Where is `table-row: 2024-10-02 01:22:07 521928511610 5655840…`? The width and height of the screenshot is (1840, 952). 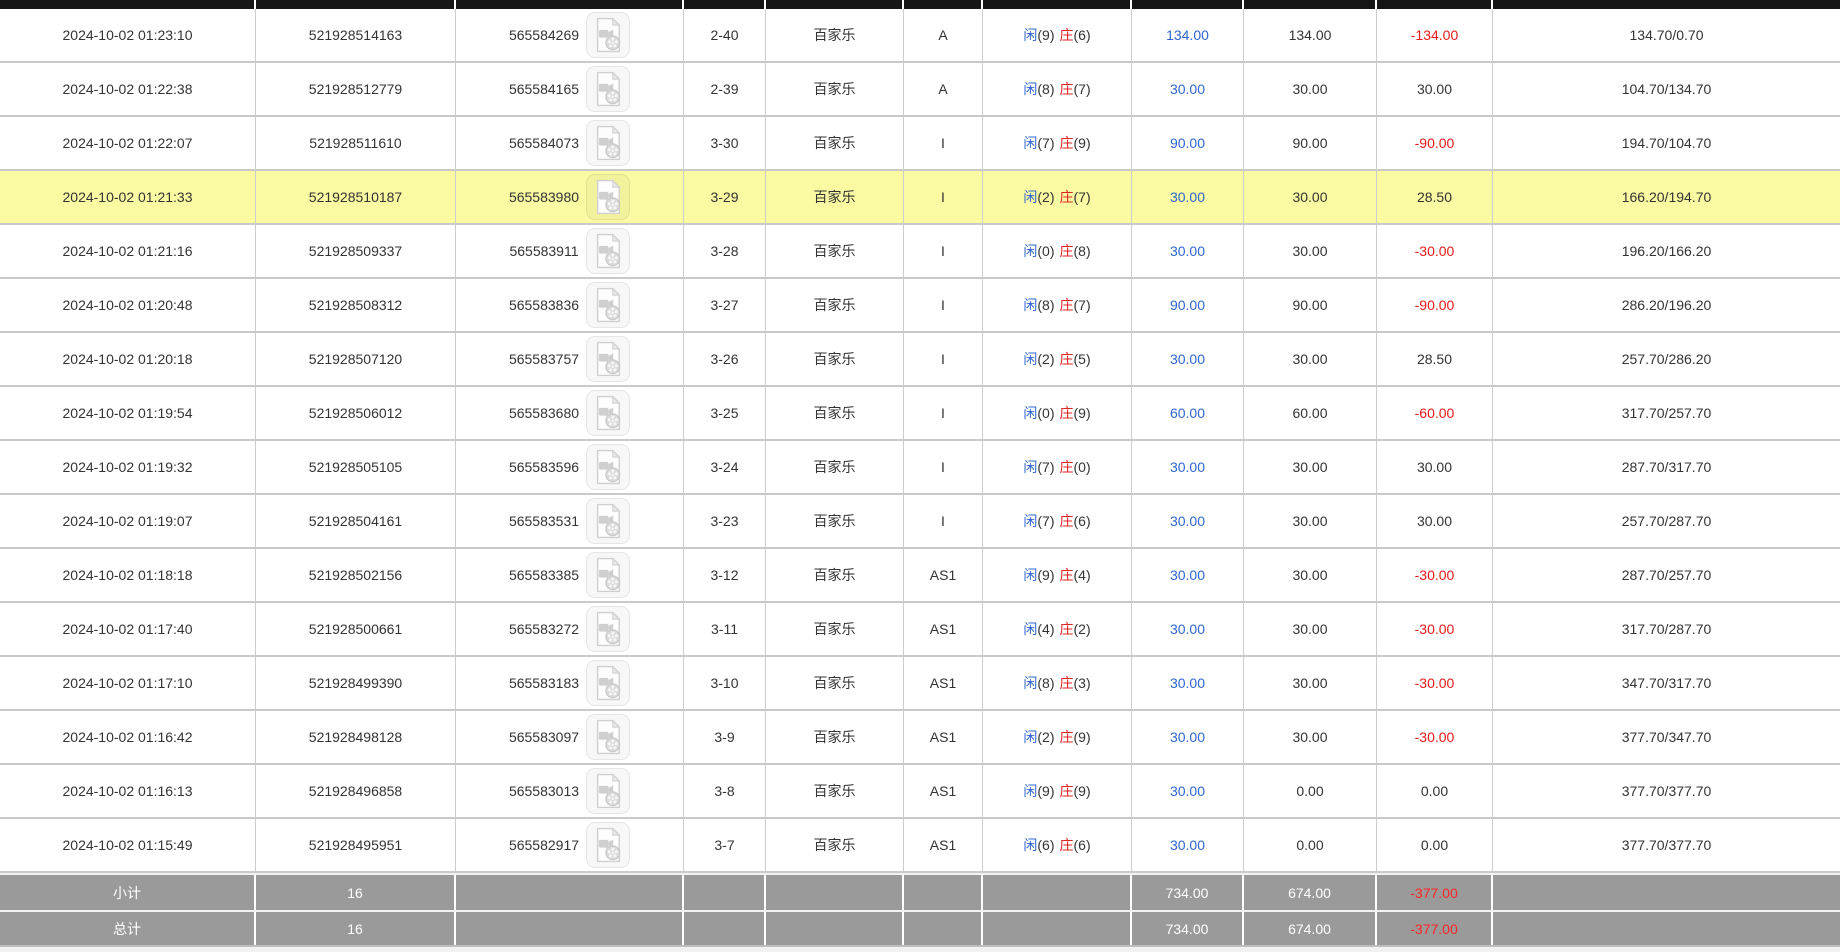
table-row: 2024-10-02 01:22:07 521928511610 5655840… is located at coordinates (920, 144).